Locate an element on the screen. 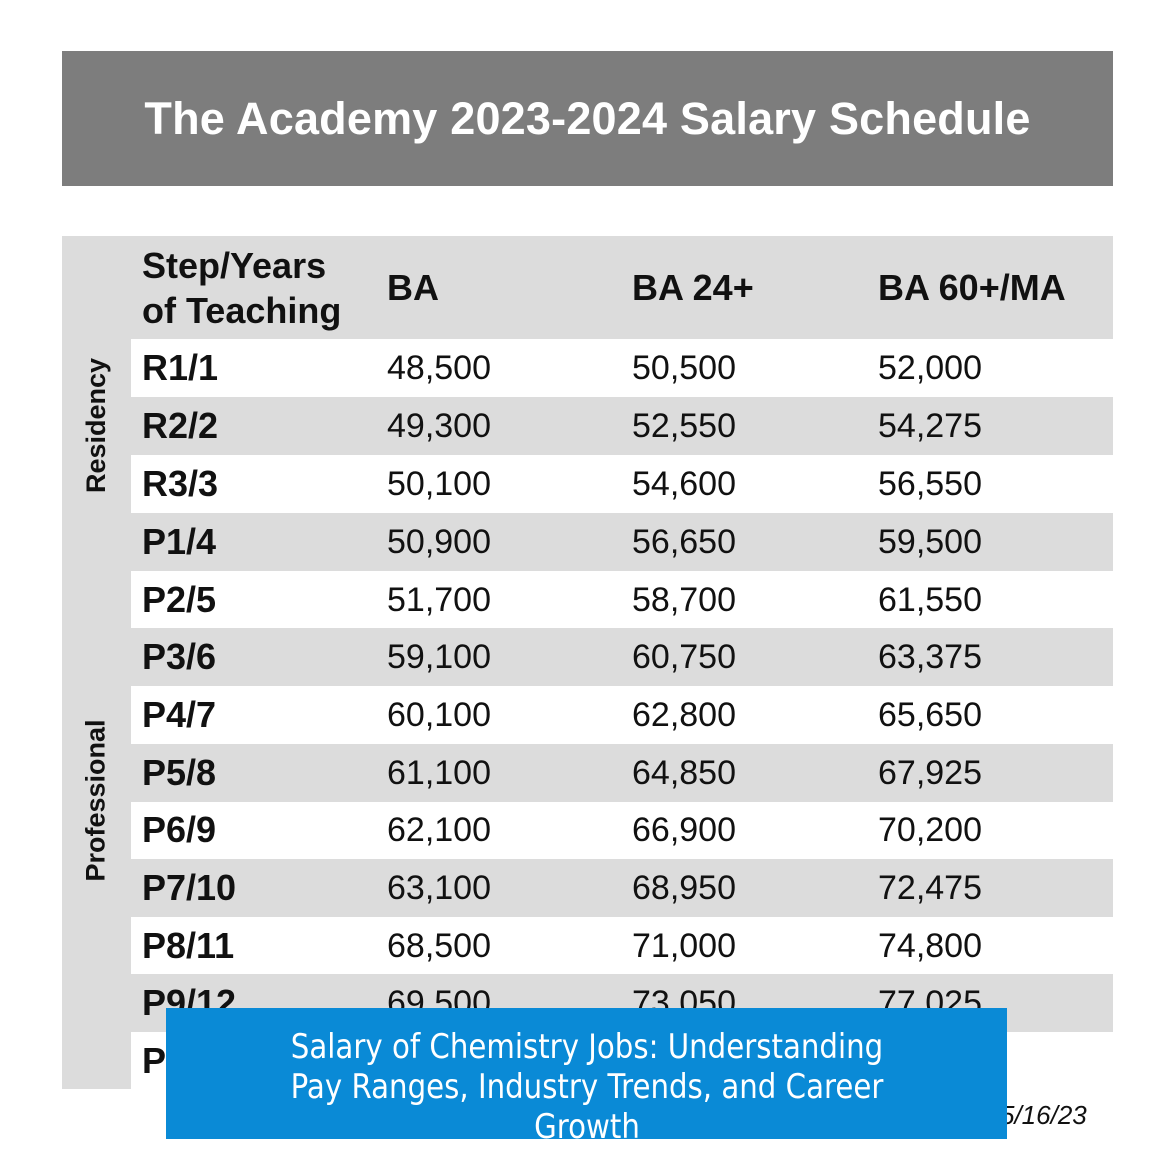  table-row: P1/4 50,900 56,650 59,500 is located at coordinates (622, 542).